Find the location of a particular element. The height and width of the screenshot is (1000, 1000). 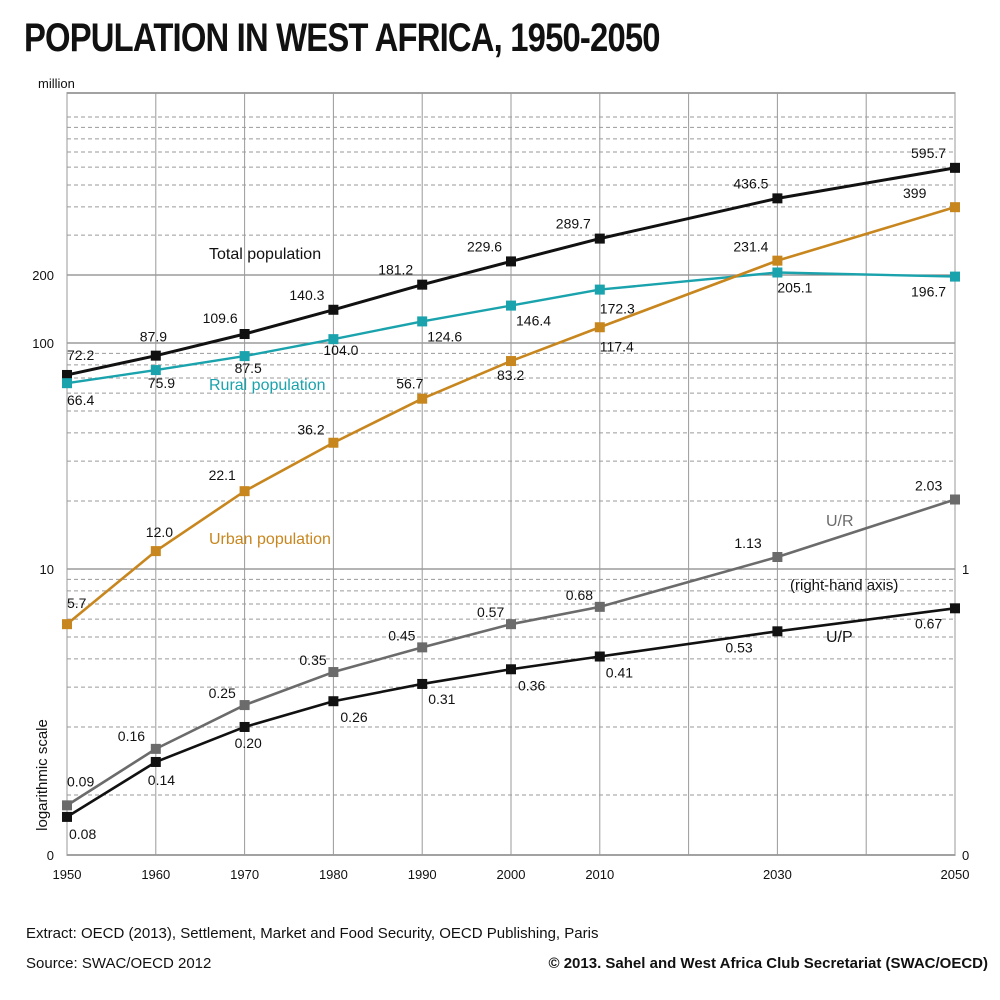

data-label-urban: 83.2 is located at coordinates (510, 375).